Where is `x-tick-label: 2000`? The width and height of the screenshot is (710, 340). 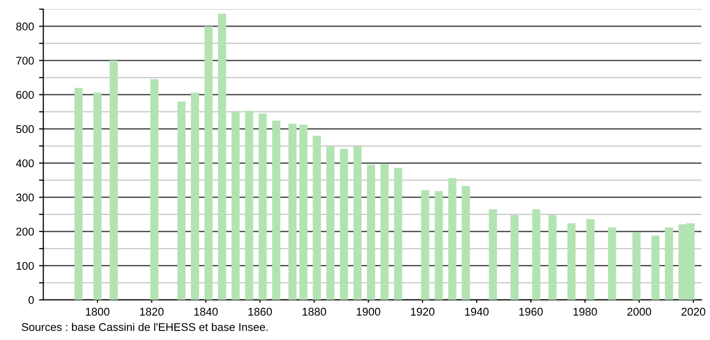
x-tick-label: 2000 is located at coordinates (639, 312).